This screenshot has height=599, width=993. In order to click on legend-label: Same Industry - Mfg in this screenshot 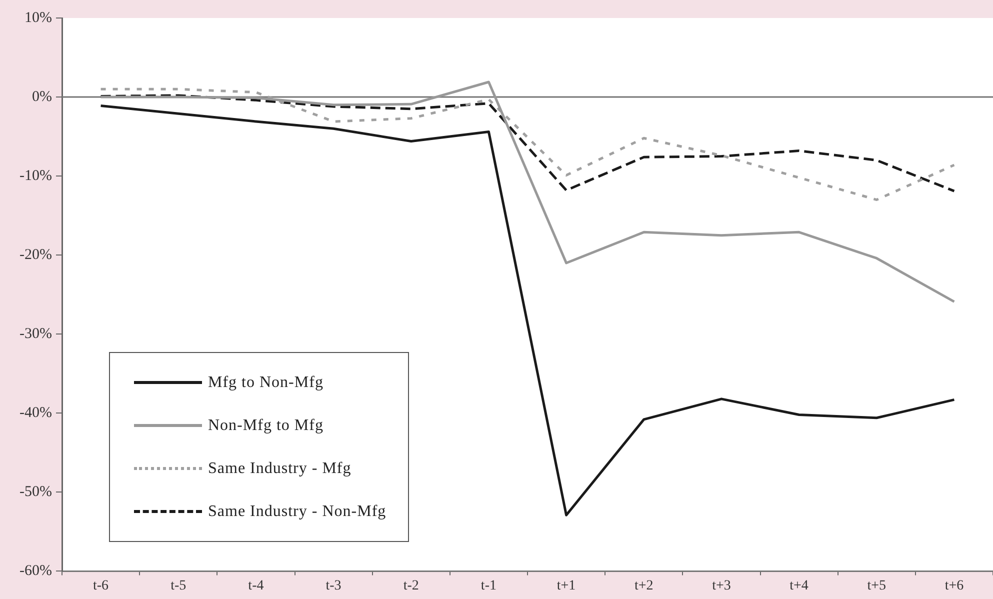, I will do `click(280, 469)`.